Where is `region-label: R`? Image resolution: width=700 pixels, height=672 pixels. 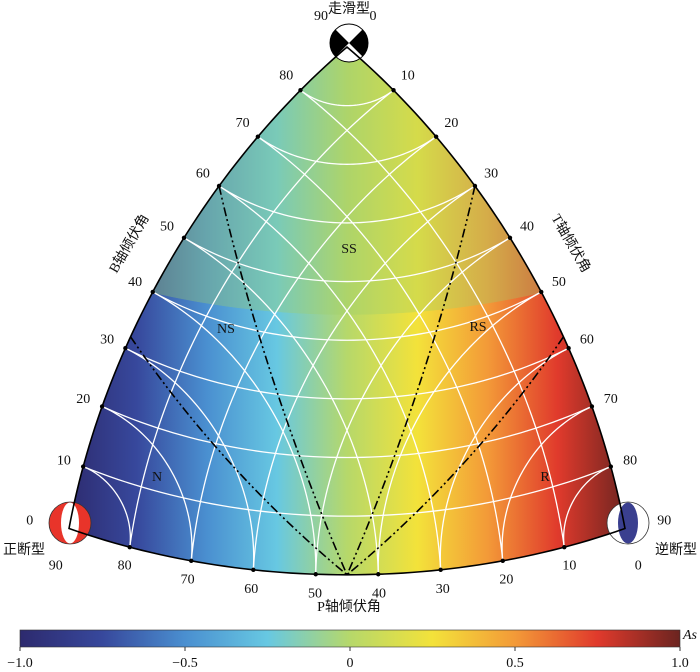
region-label: R is located at coordinates (545, 477).